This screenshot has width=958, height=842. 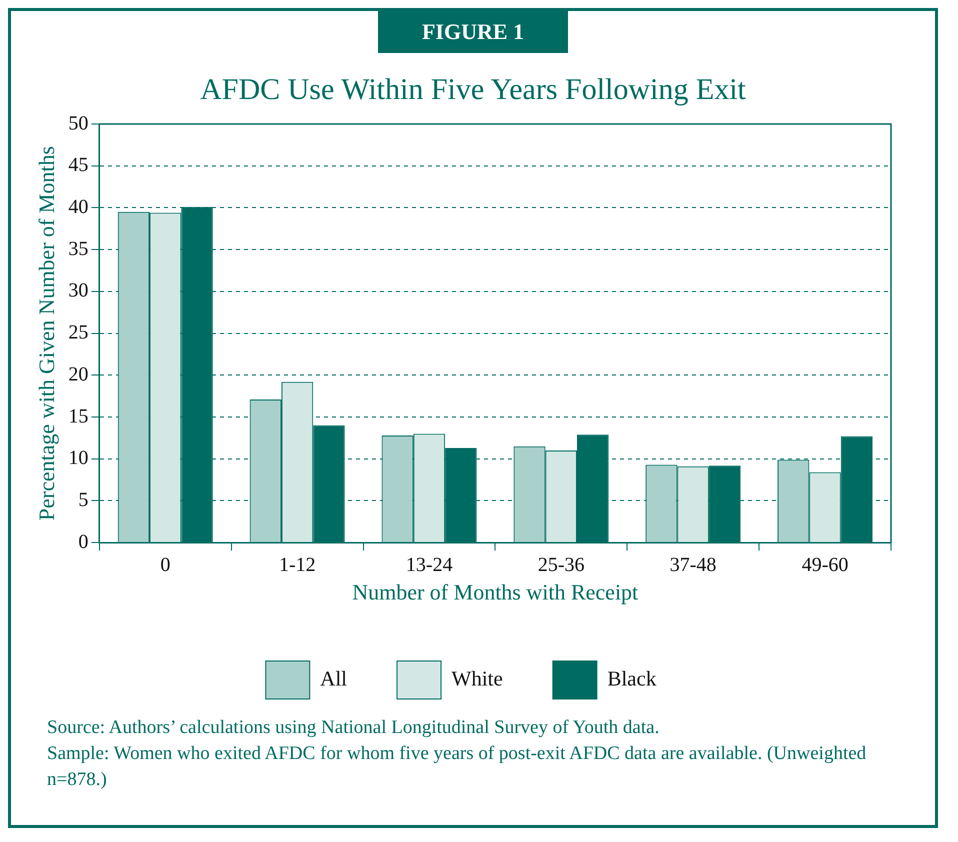 What do you see at coordinates (429, 565) in the screenshot?
I see `x-tick-label: 13-24` at bounding box center [429, 565].